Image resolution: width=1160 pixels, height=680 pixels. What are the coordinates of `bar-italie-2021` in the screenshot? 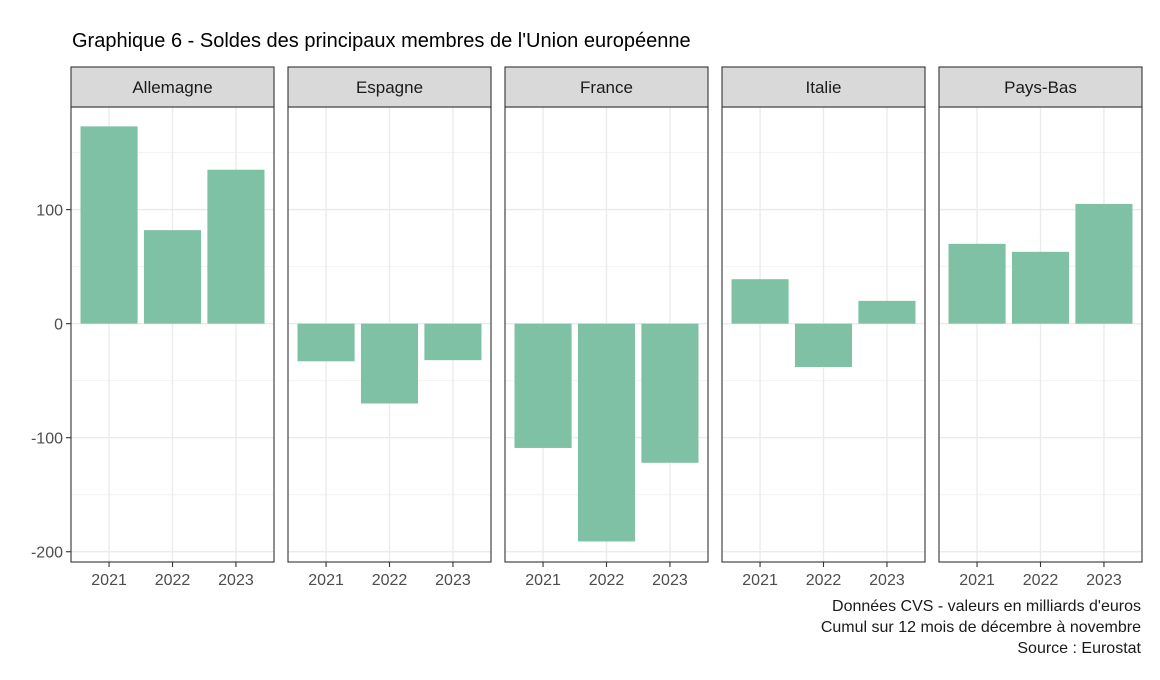 It's located at (760, 301).